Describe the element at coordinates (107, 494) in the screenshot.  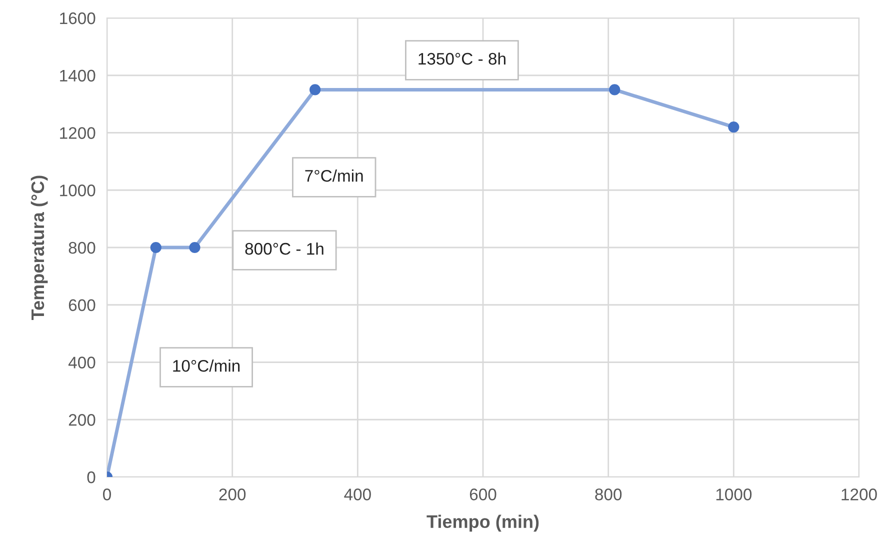
I see `x-tick-label: 0` at that location.